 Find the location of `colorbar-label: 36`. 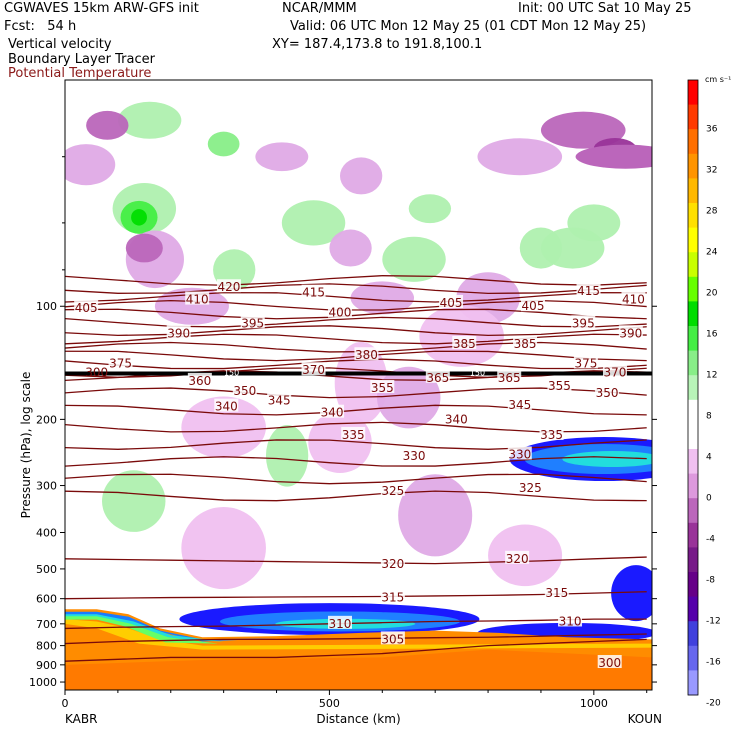

colorbar-label: 36 is located at coordinates (712, 129).